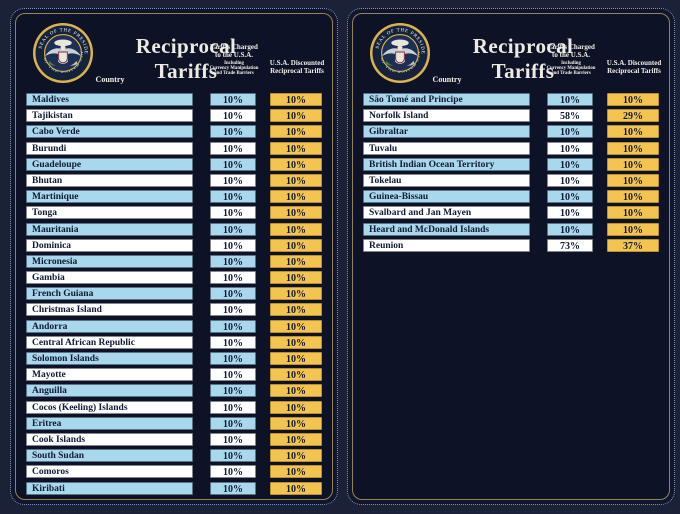 The image size is (680, 514). I want to click on table-row: Heard and McDonald Islands 10% 10%, so click(511, 229).